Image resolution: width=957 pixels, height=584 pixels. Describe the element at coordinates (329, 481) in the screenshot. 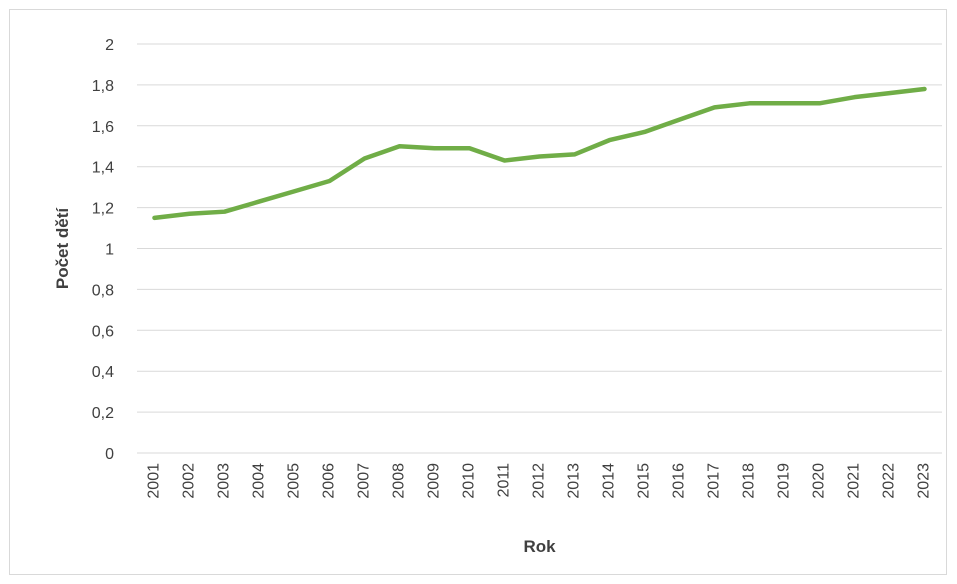

I see `x-tick-label: 2006` at that location.